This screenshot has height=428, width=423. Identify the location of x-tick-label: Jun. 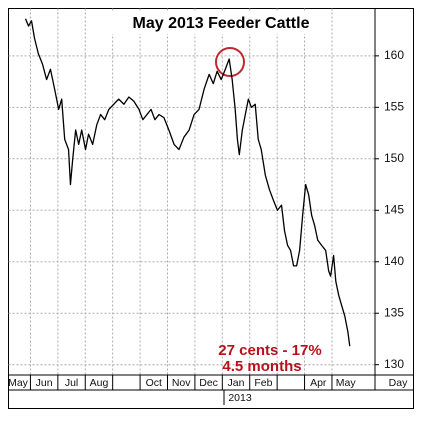
(44, 383).